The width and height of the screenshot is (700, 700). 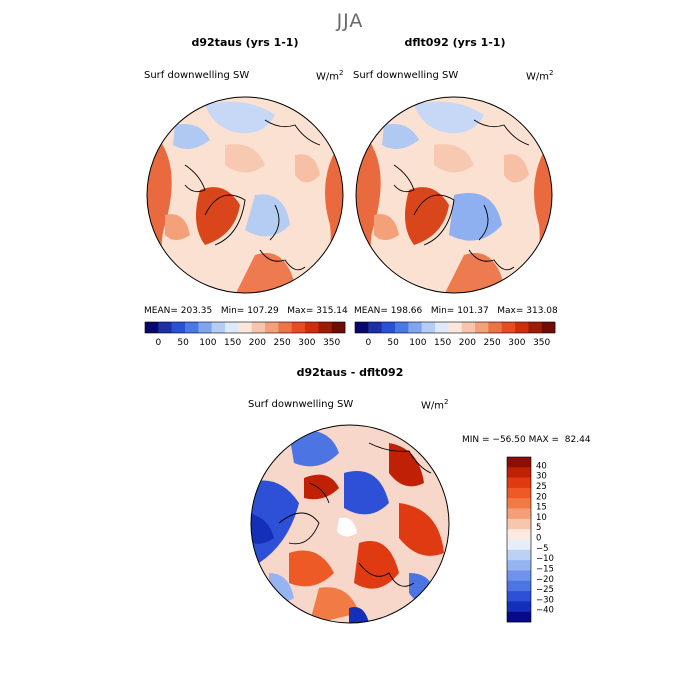 What do you see at coordinates (207, 343) in the screenshot?
I see `panel-1-colorbar-tick-label: 100` at bounding box center [207, 343].